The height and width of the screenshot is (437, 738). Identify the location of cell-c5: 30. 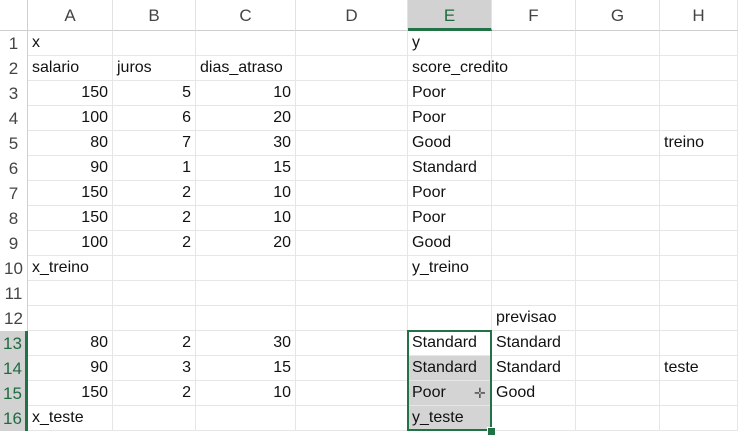
(246, 143).